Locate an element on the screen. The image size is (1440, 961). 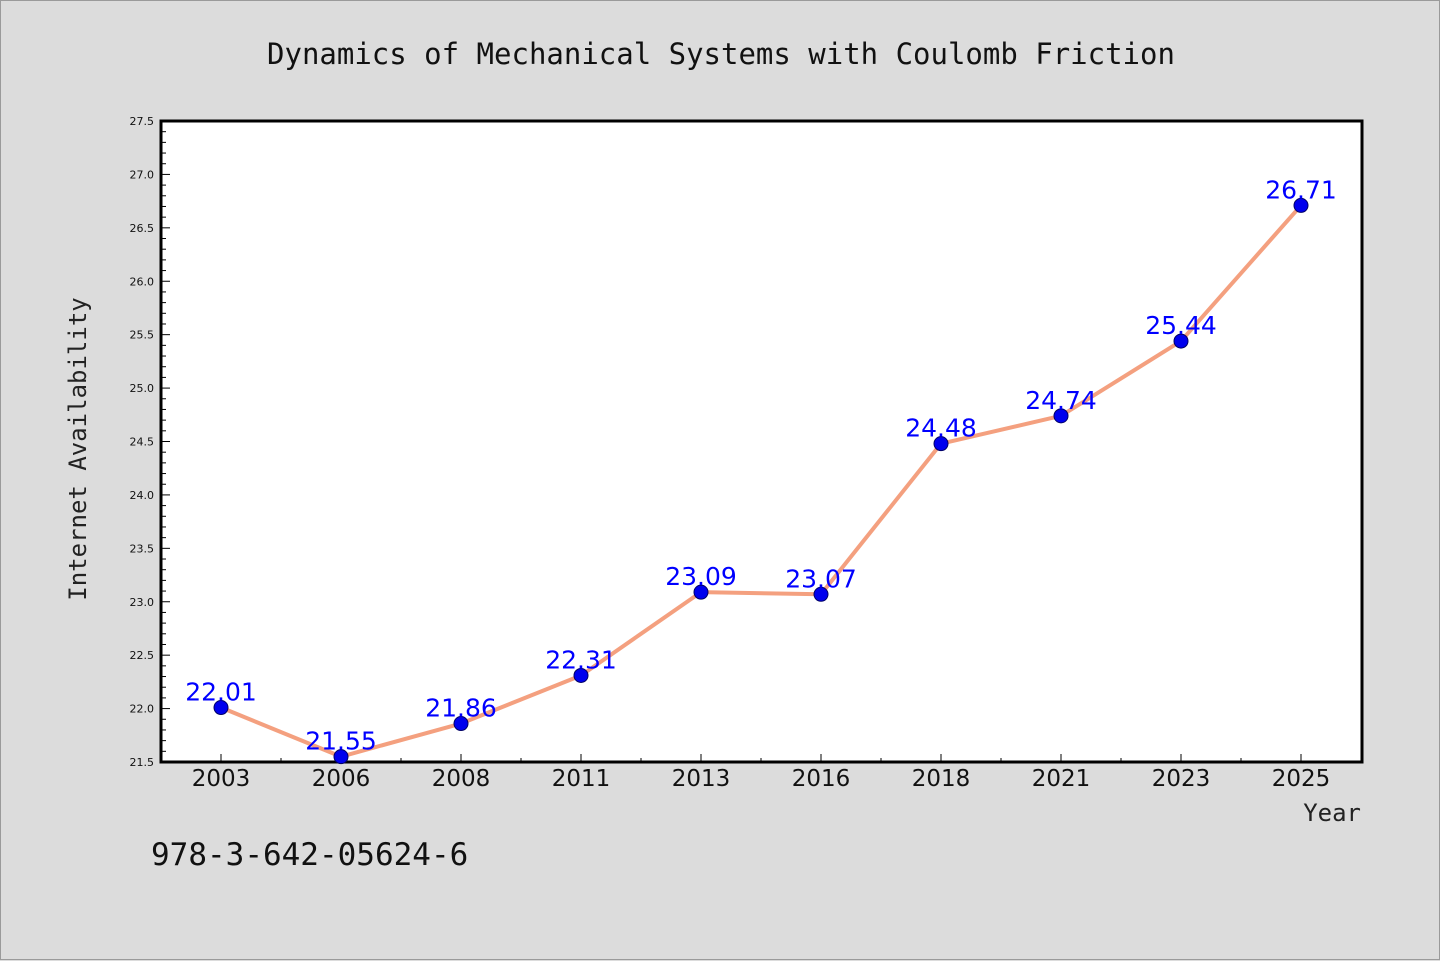
data-label: 23.09 is located at coordinates (701, 576).